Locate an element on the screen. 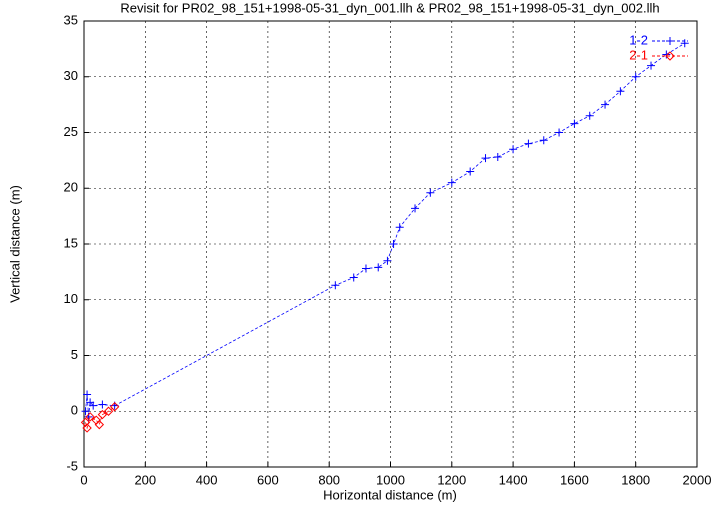 The width and height of the screenshot is (721, 505). y-tick-label: 5 is located at coordinates (74, 354).